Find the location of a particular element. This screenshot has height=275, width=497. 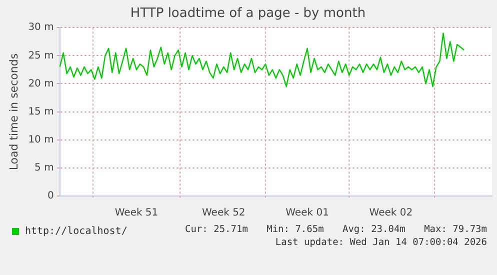

x-tick-label: Week 52 is located at coordinates (224, 213).